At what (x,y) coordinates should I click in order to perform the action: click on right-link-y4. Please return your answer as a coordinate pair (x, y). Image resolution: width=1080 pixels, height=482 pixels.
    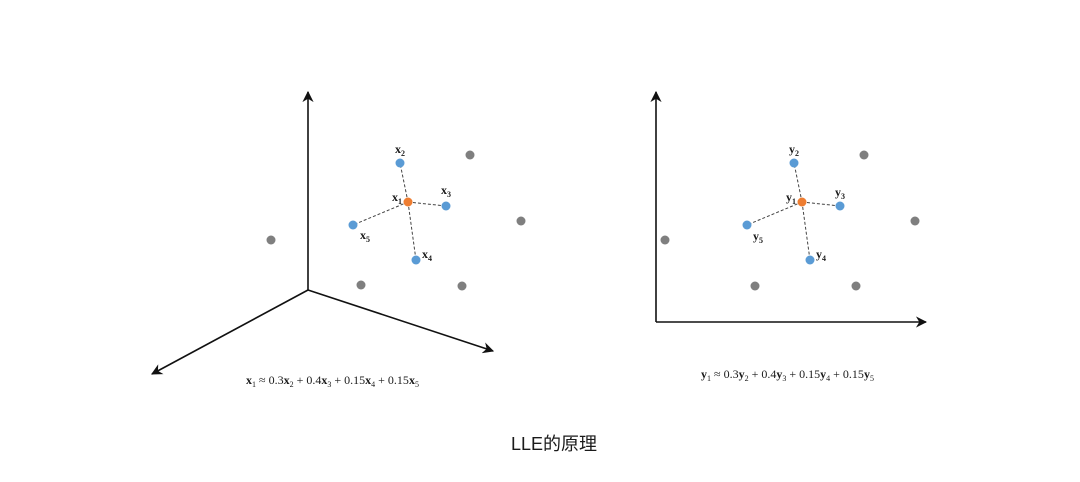
    Looking at the image, I should click on (806, 231).